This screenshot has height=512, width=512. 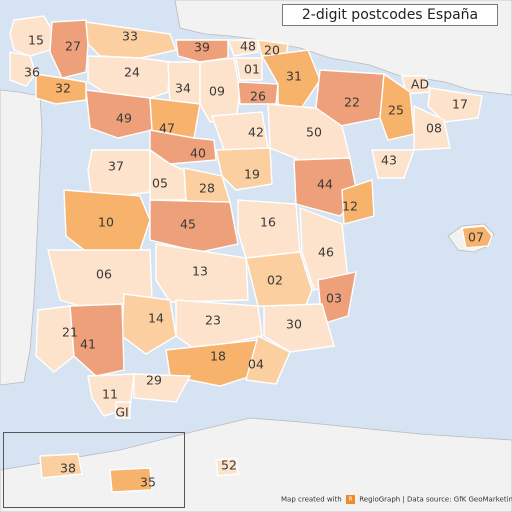 What do you see at coordinates (116, 166) in the screenshot?
I see `postcode-label-37: 37` at bounding box center [116, 166].